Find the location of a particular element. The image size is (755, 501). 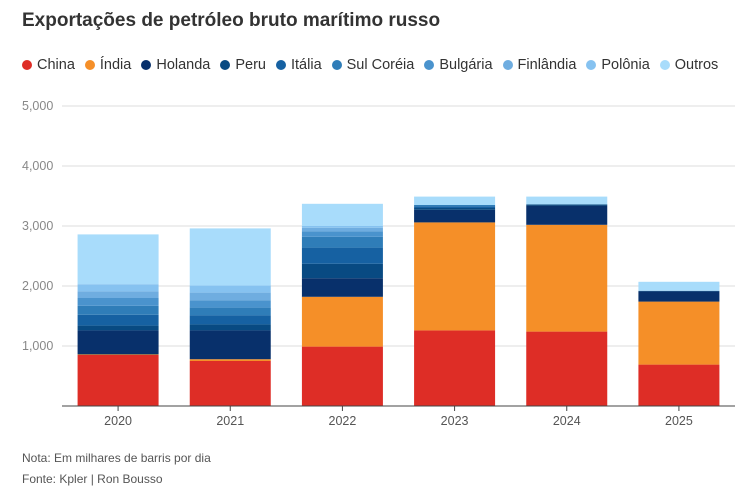

legend-item: Bulgária is located at coordinates (458, 65).